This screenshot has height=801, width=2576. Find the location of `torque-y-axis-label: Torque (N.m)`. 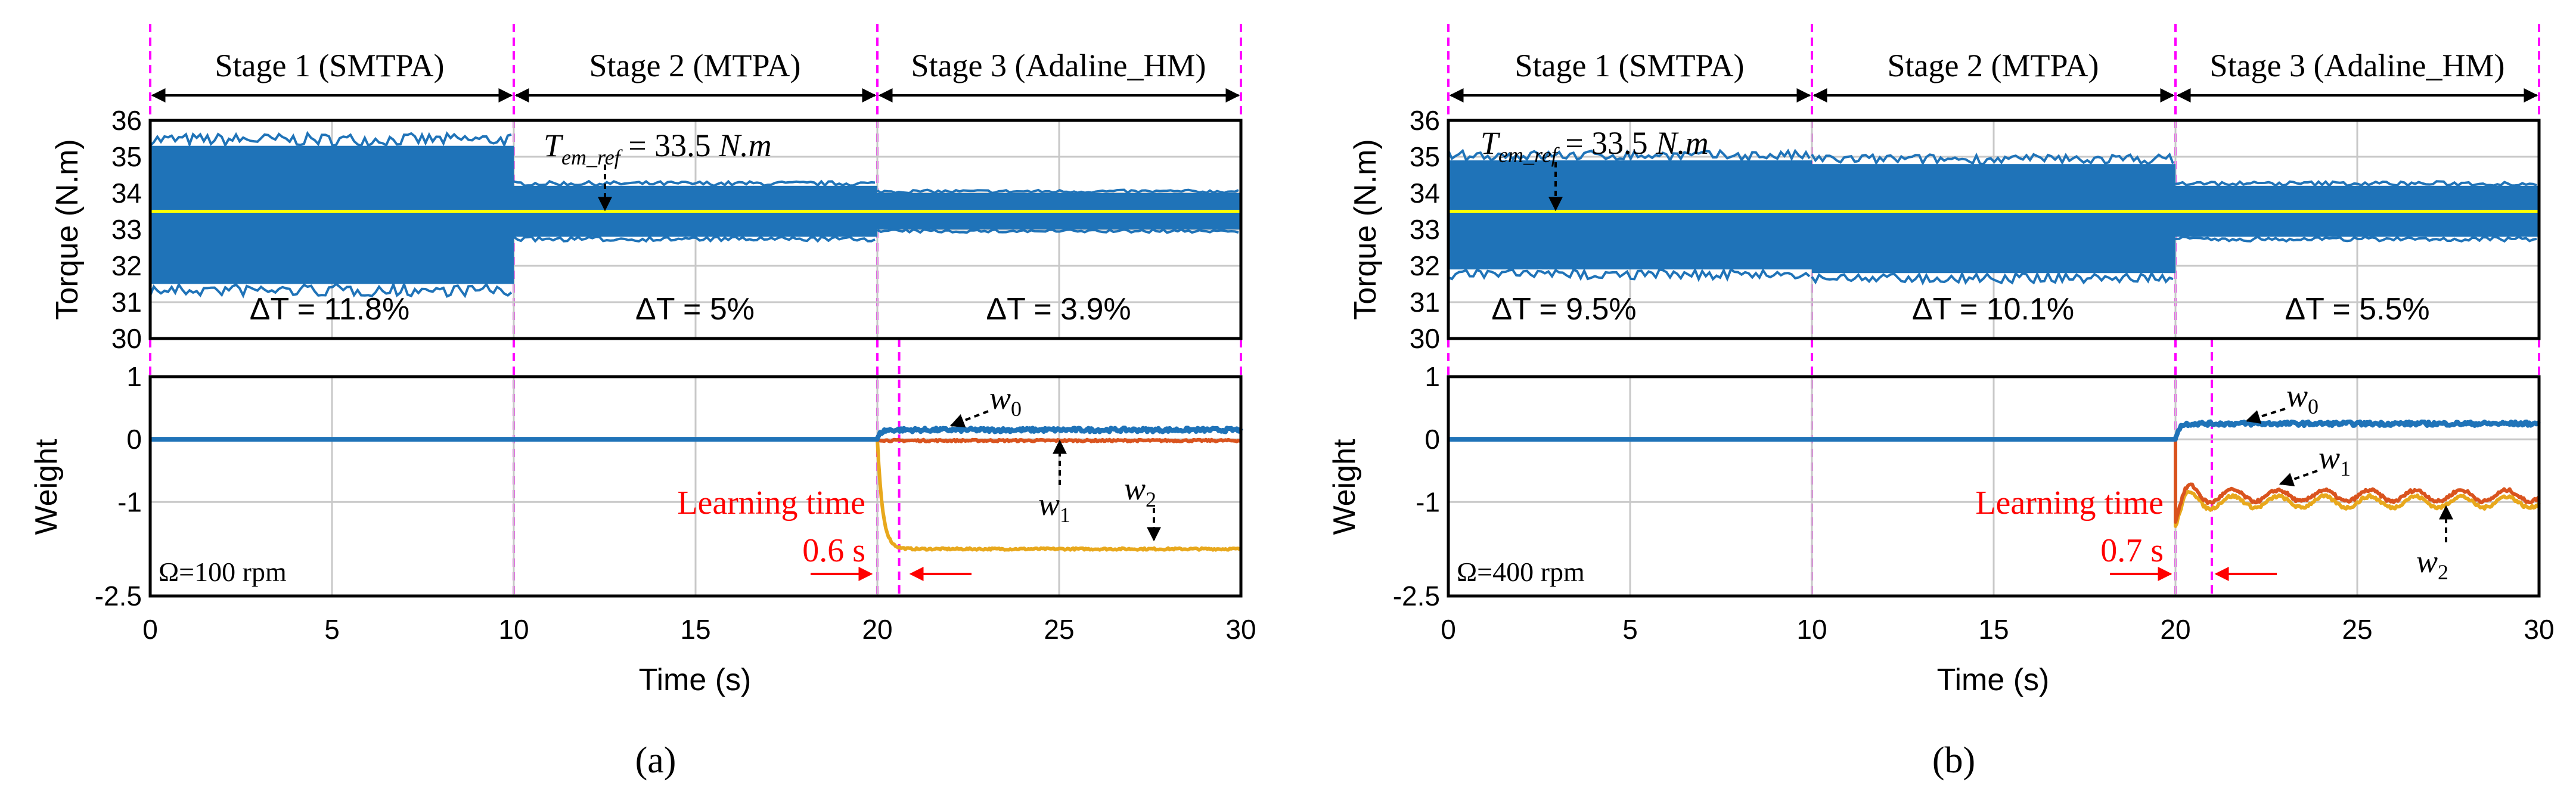

torque-y-axis-label: Torque (N.m) is located at coordinates (1366, 229).